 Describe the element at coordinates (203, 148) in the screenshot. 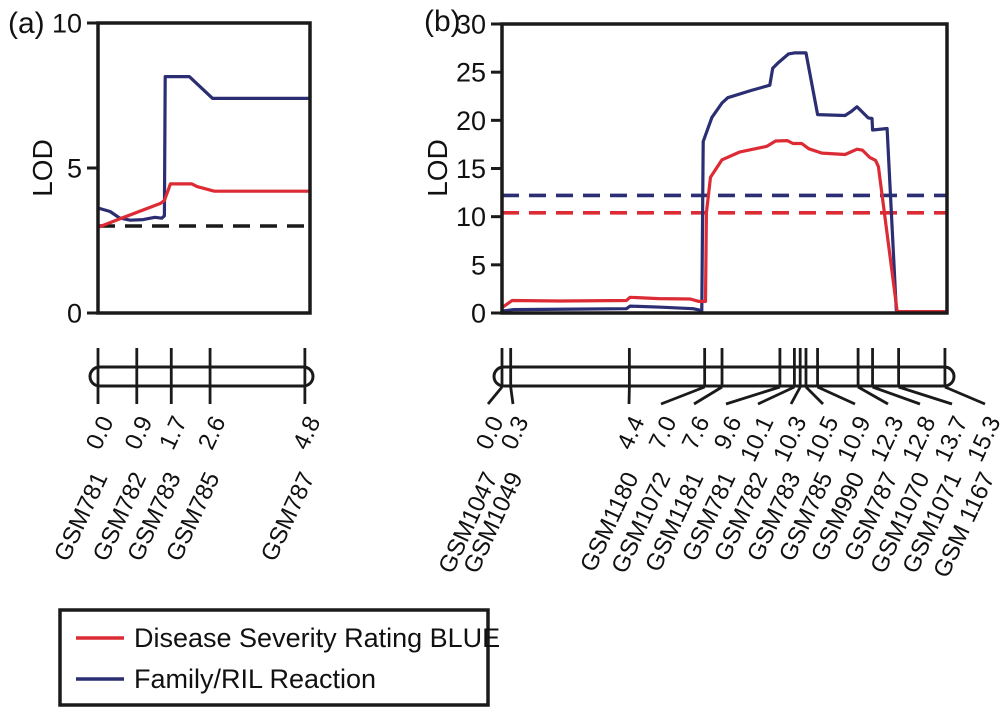

I see `series-family-ril-reaction` at that location.